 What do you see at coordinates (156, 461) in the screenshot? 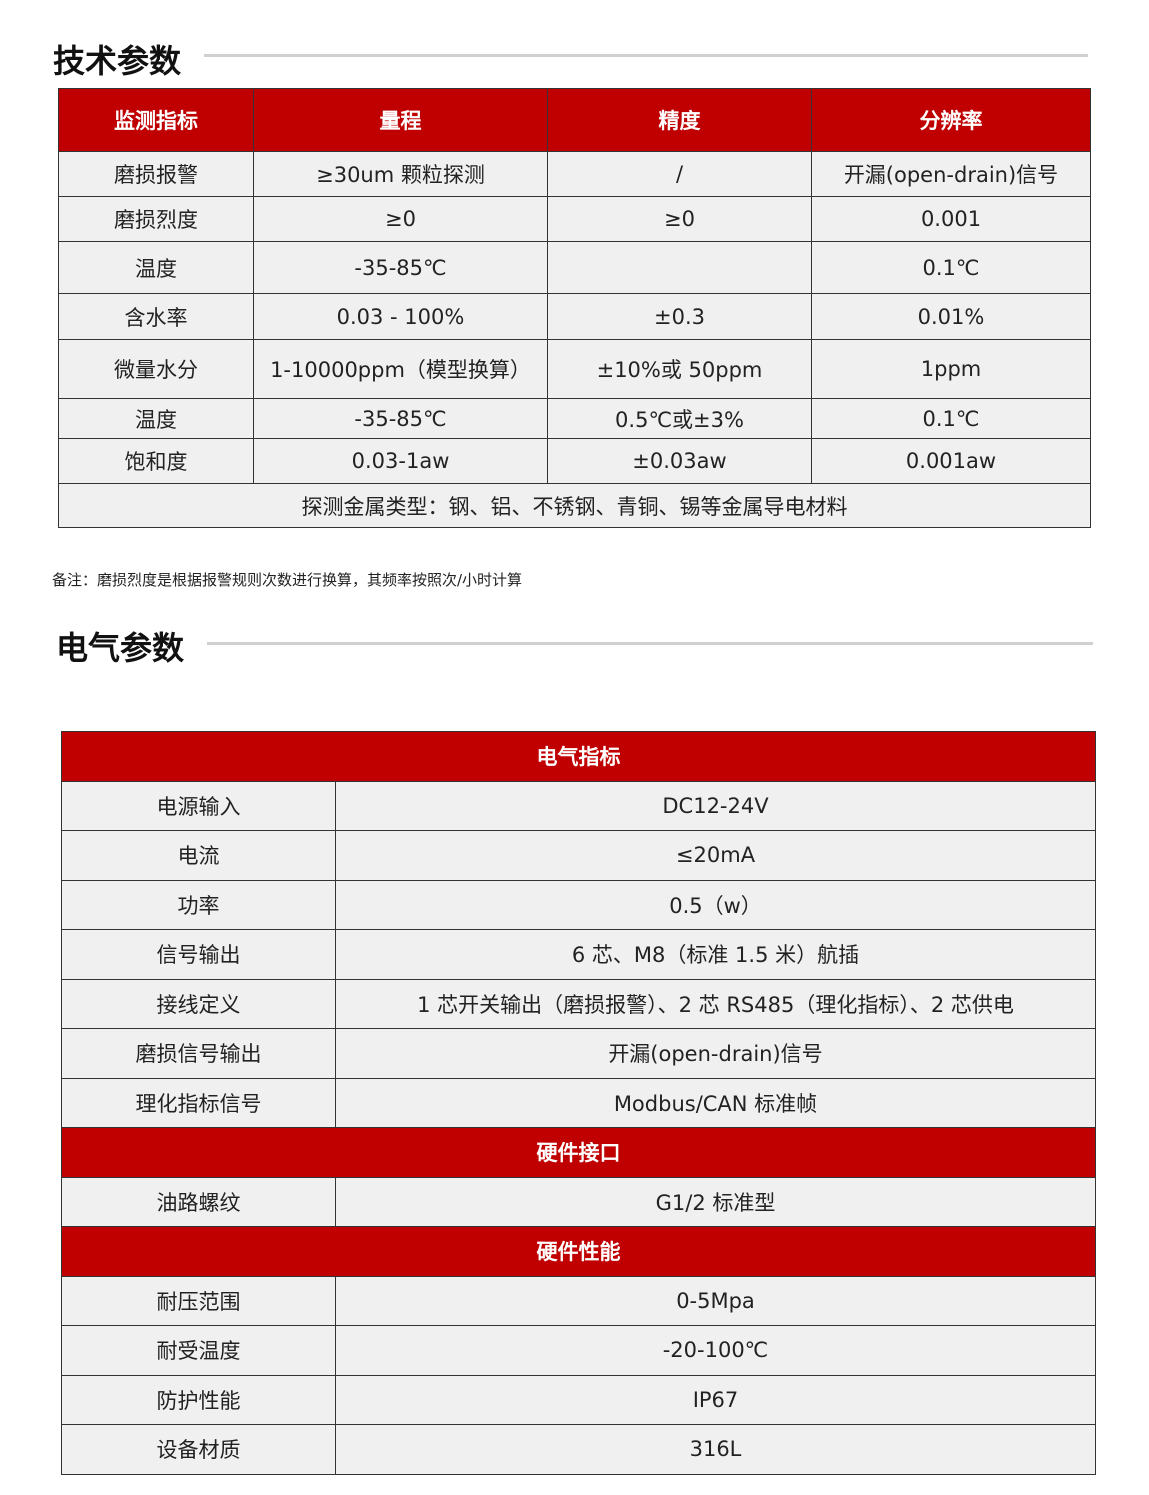
I see `table-cell: 饱和度` at bounding box center [156, 461].